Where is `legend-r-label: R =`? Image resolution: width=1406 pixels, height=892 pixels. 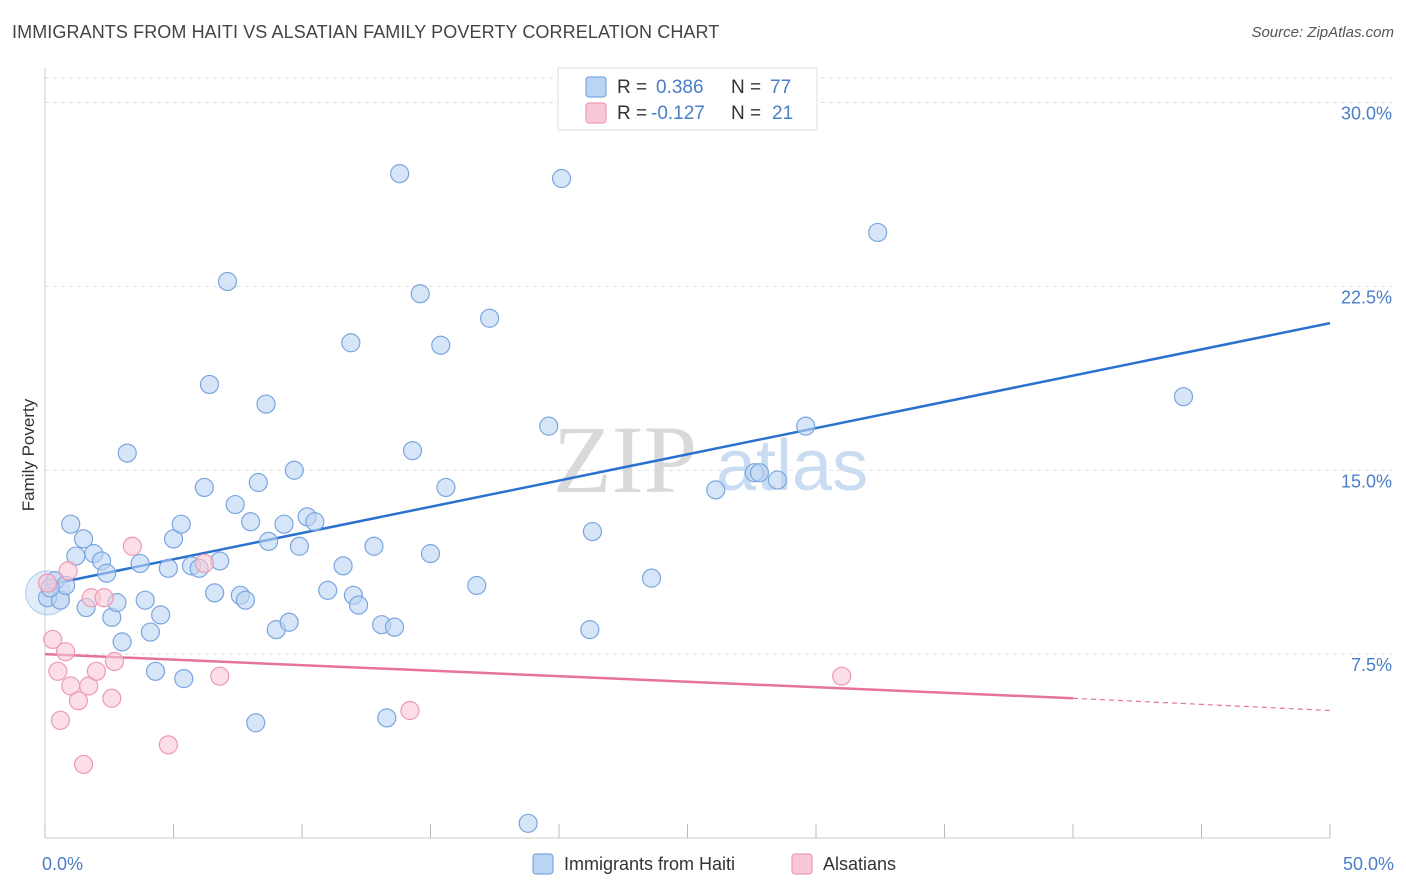
legend-r-label: R = is located at coordinates (632, 87).